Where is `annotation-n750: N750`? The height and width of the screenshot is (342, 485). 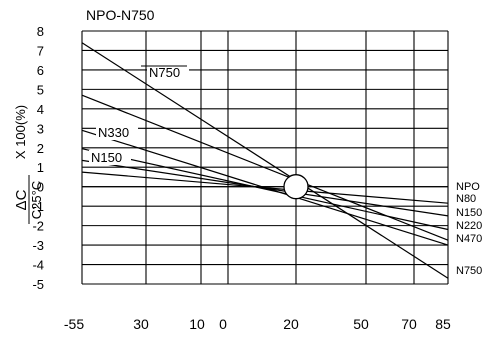
annotation-n750: N750 is located at coordinates (164, 72).